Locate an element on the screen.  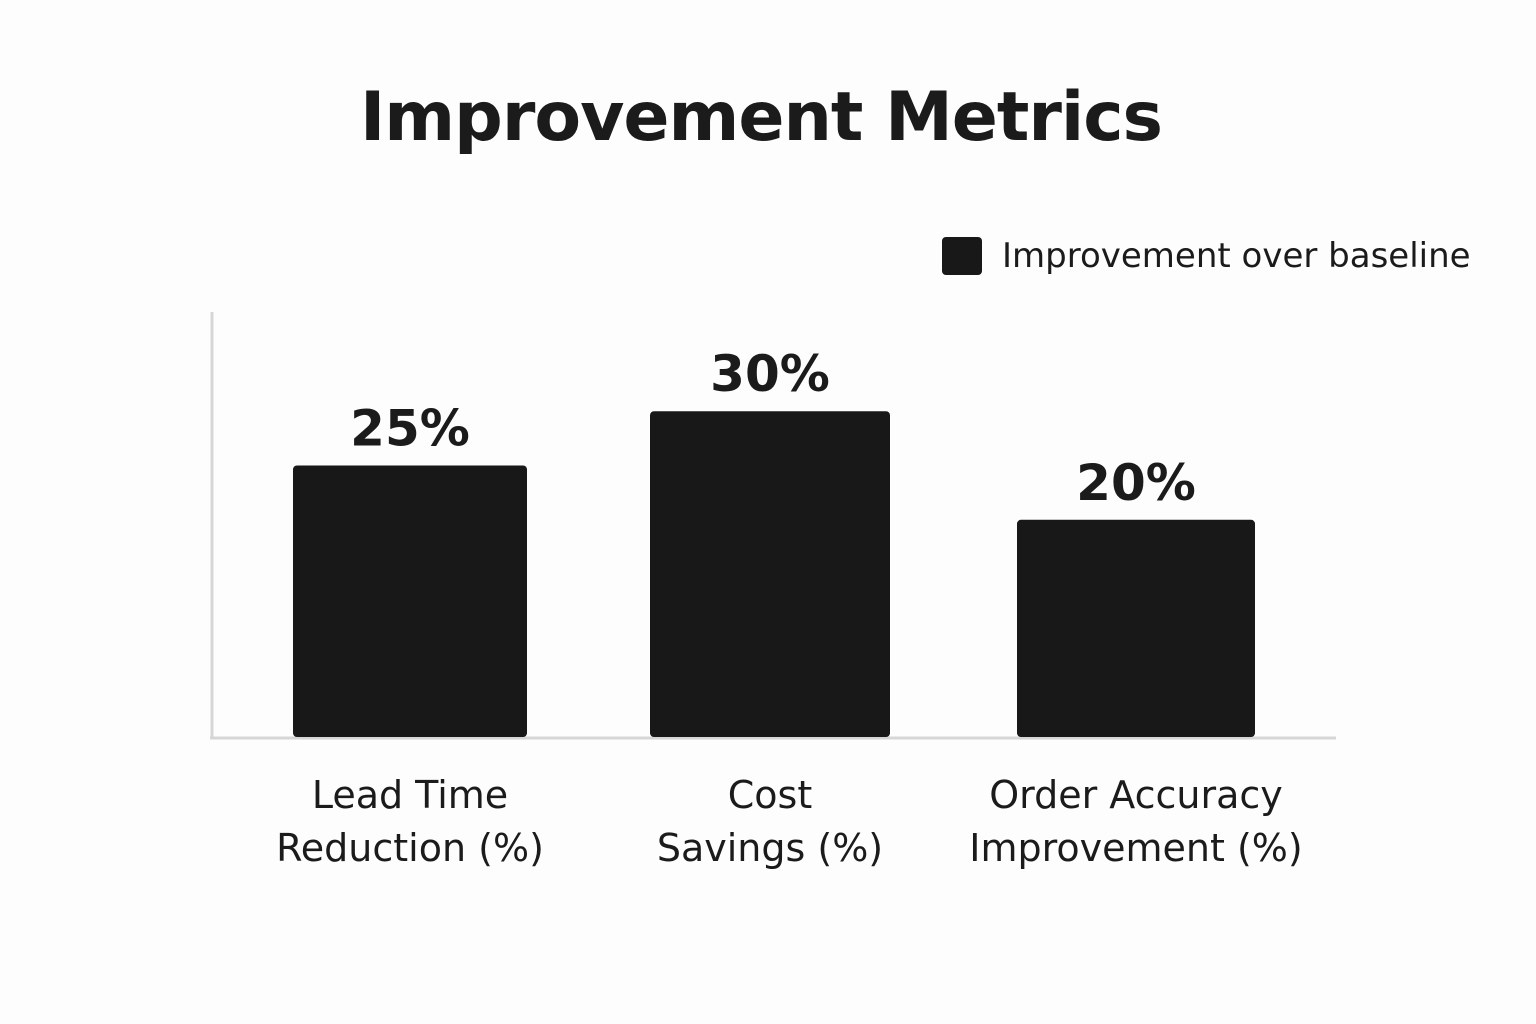
data-label-0: 25% is located at coordinates (410, 429).